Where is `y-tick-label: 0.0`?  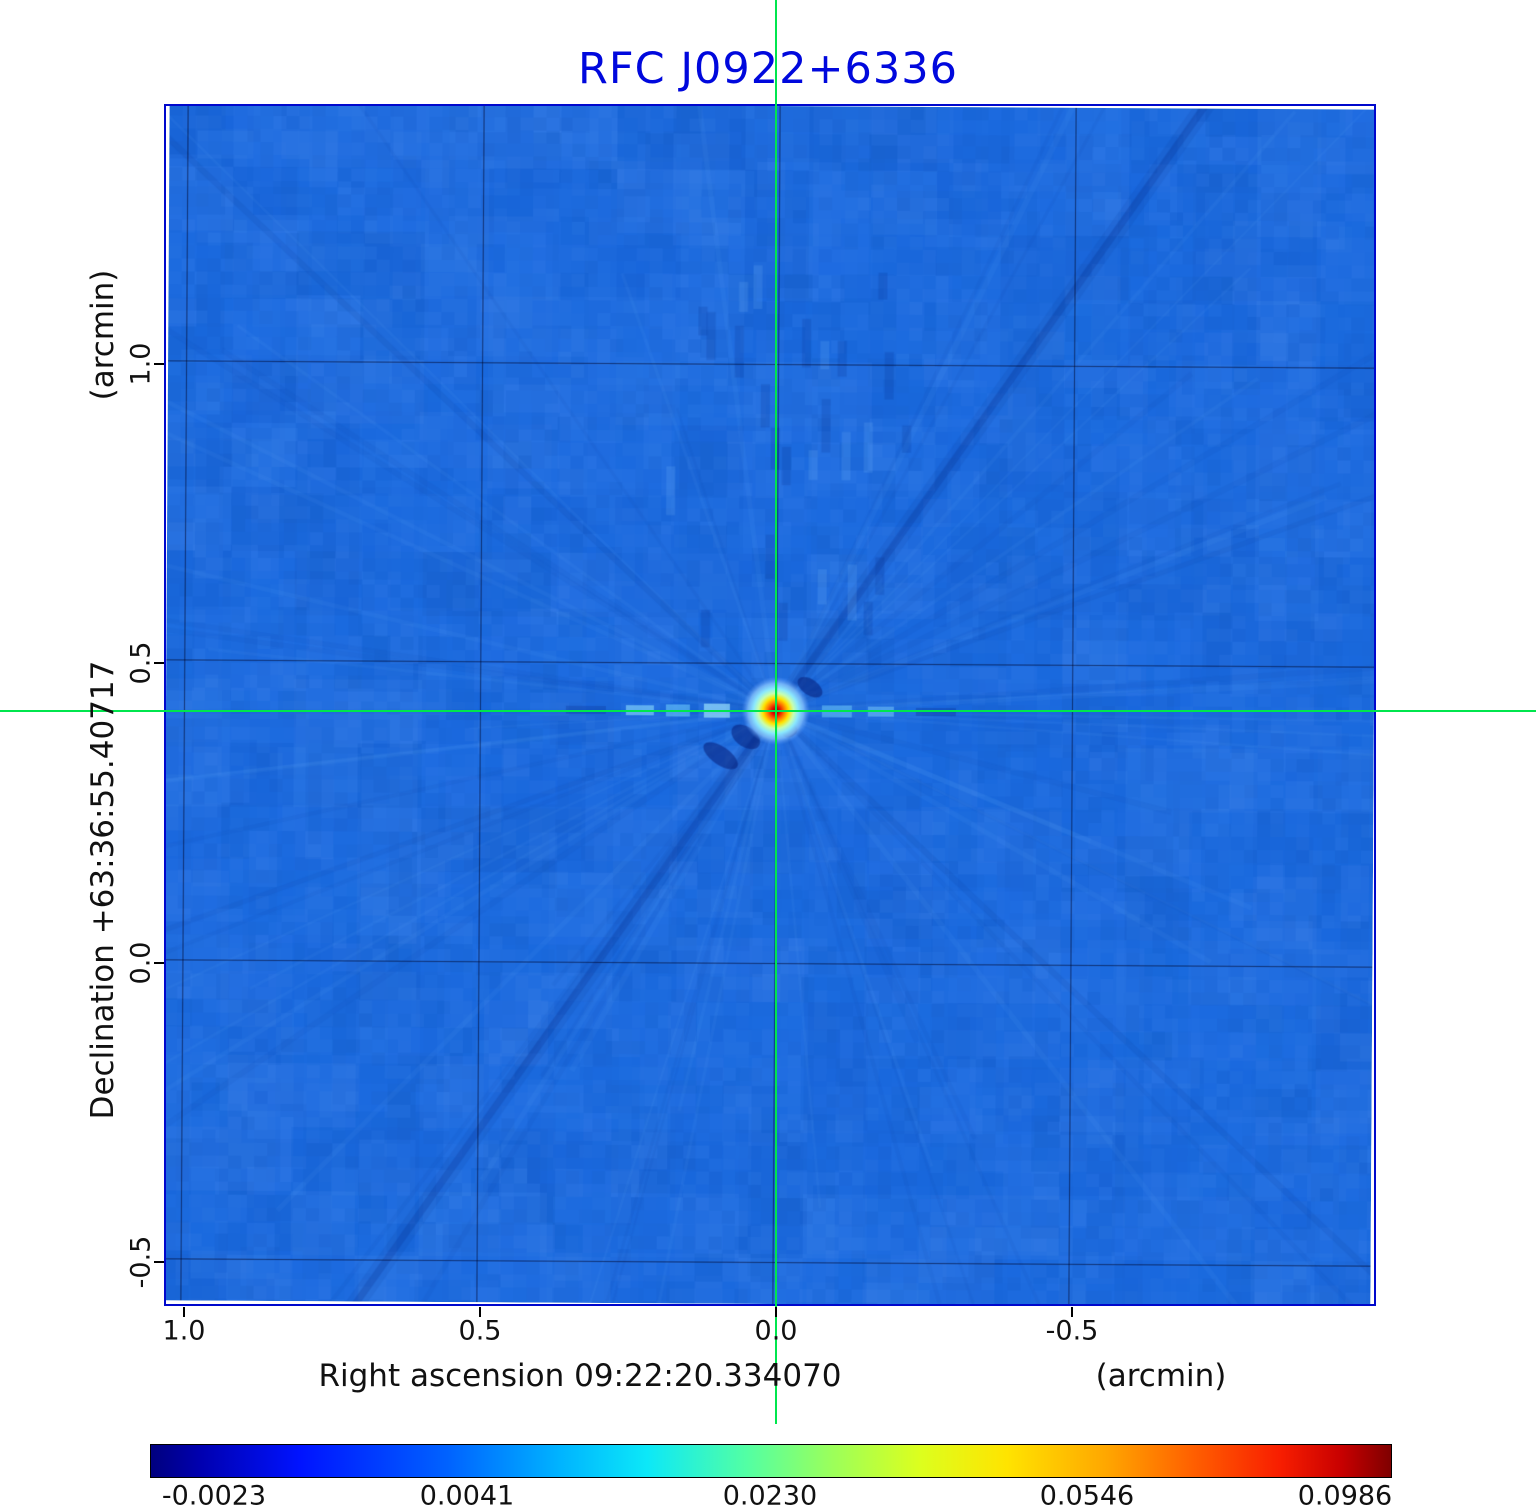
y-tick-label: 0.0 is located at coordinates (141, 963).